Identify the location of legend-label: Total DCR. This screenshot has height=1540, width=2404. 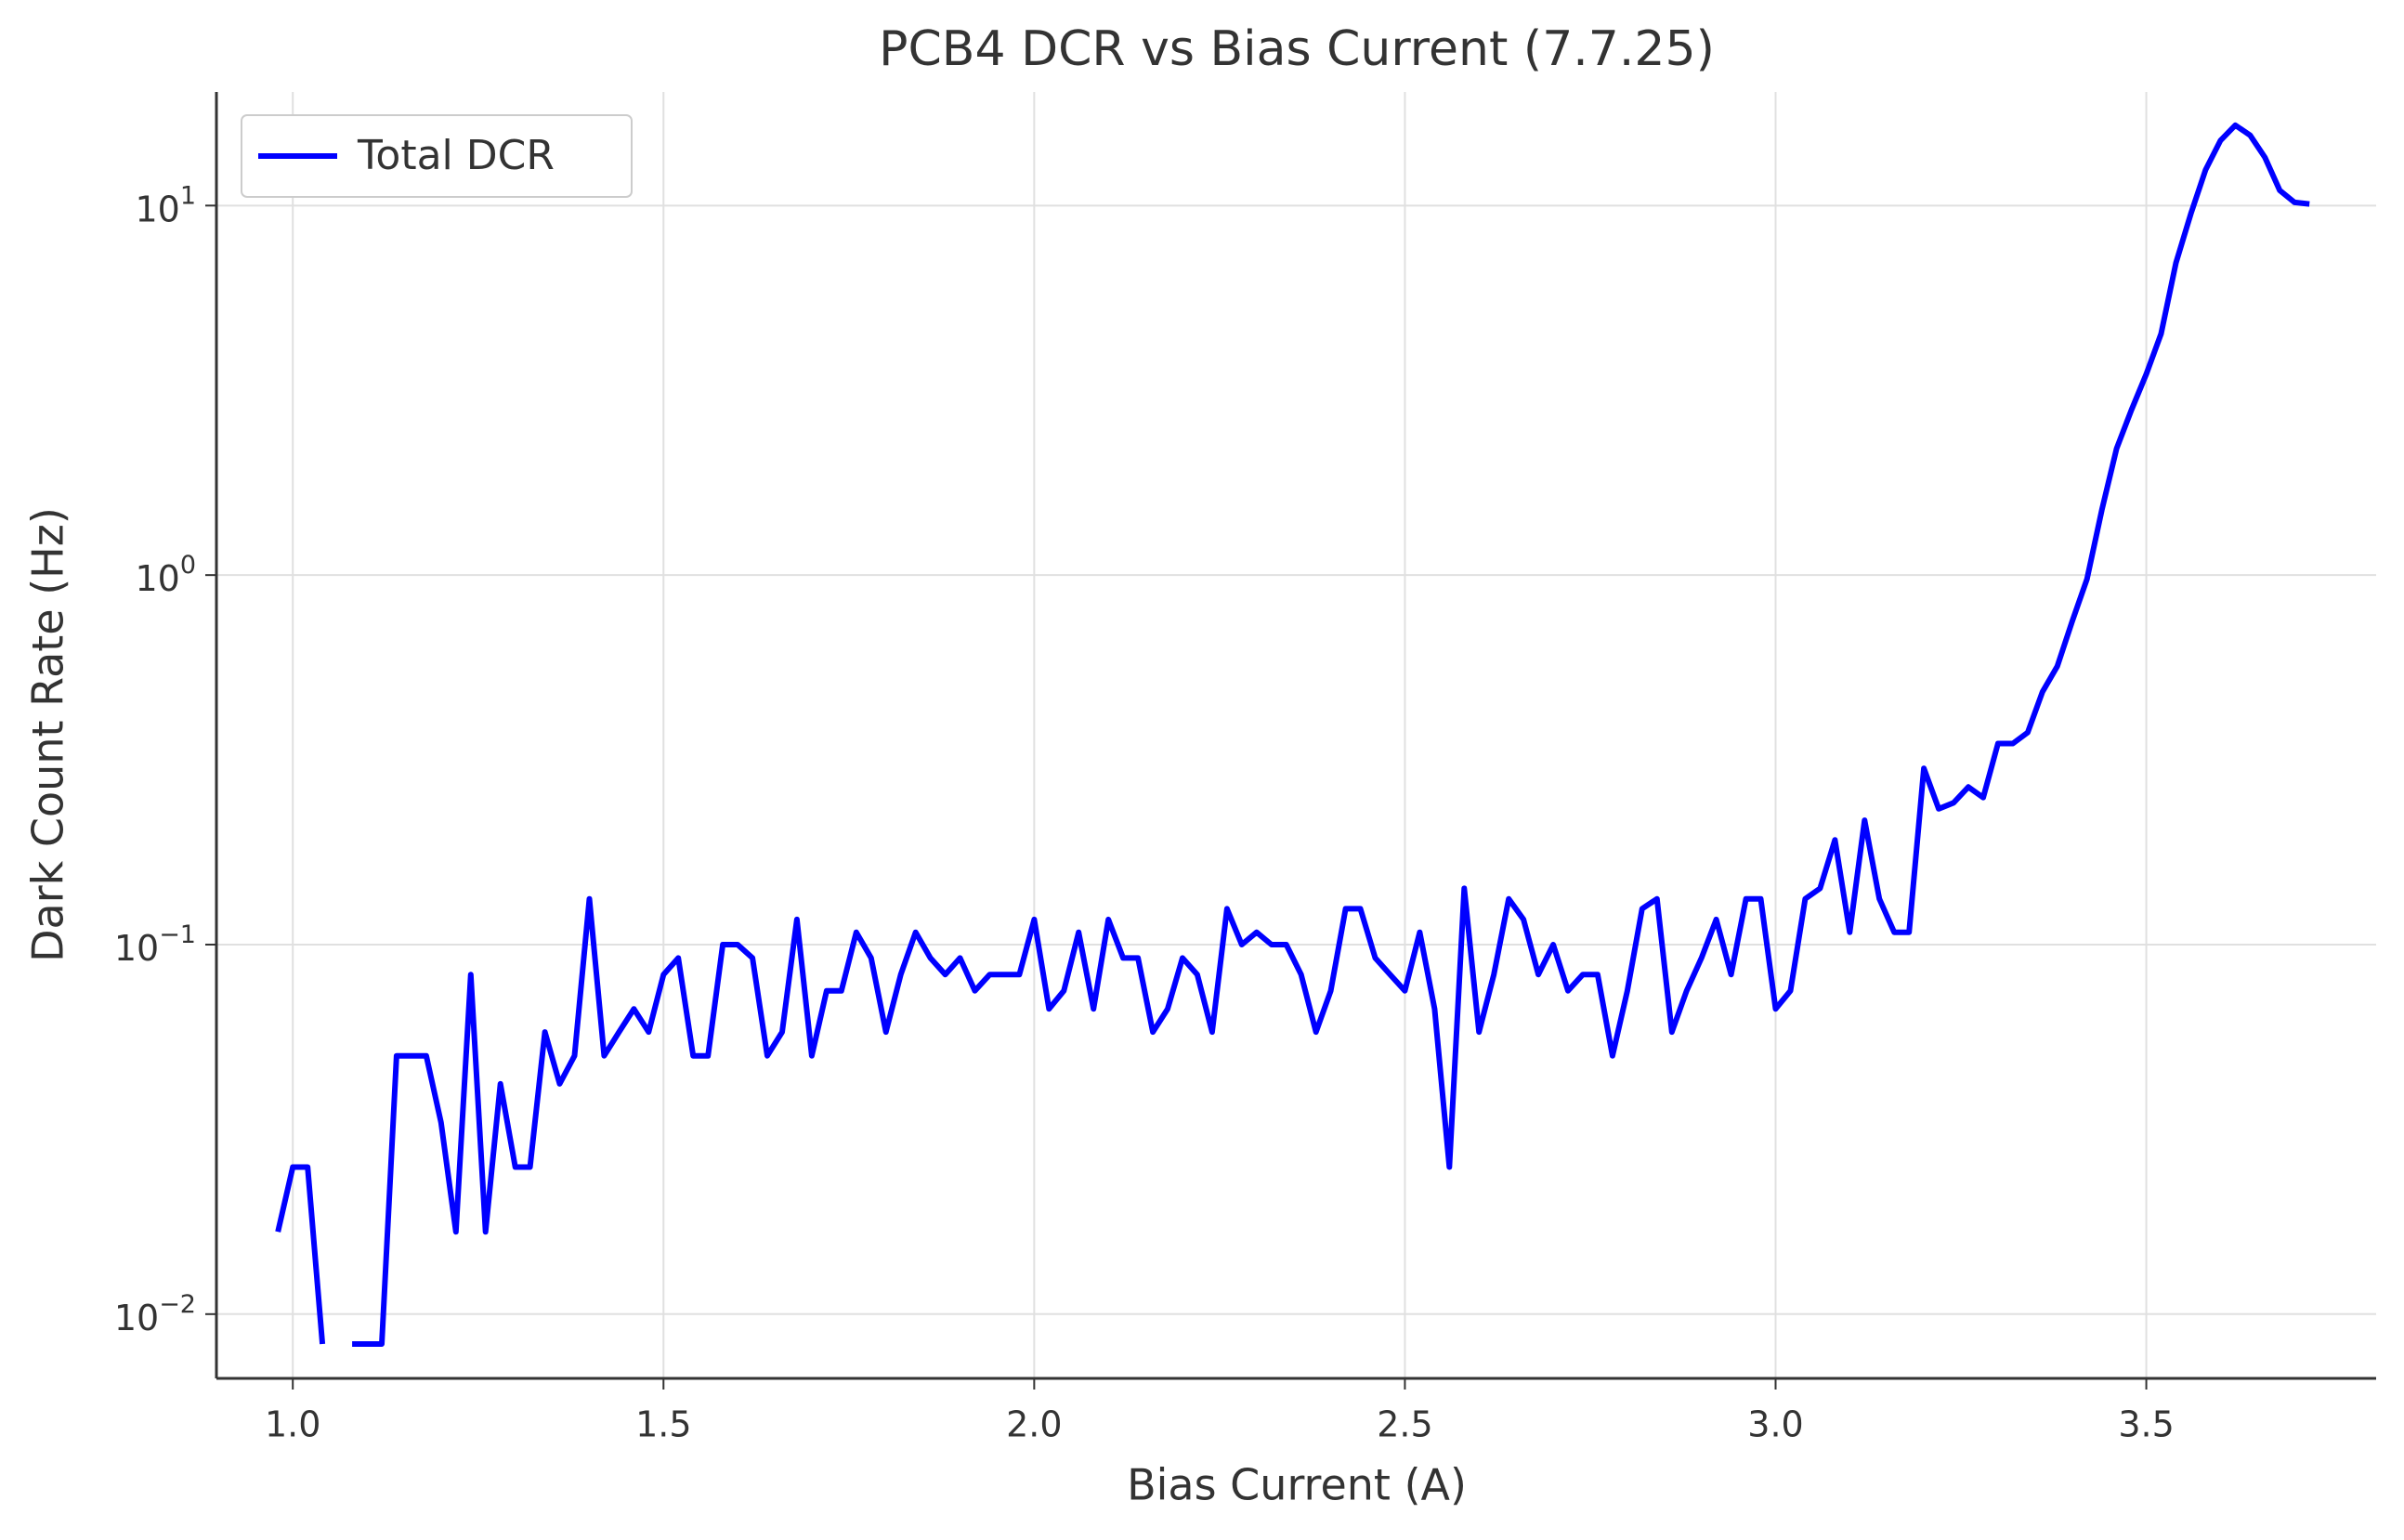
(456, 155).